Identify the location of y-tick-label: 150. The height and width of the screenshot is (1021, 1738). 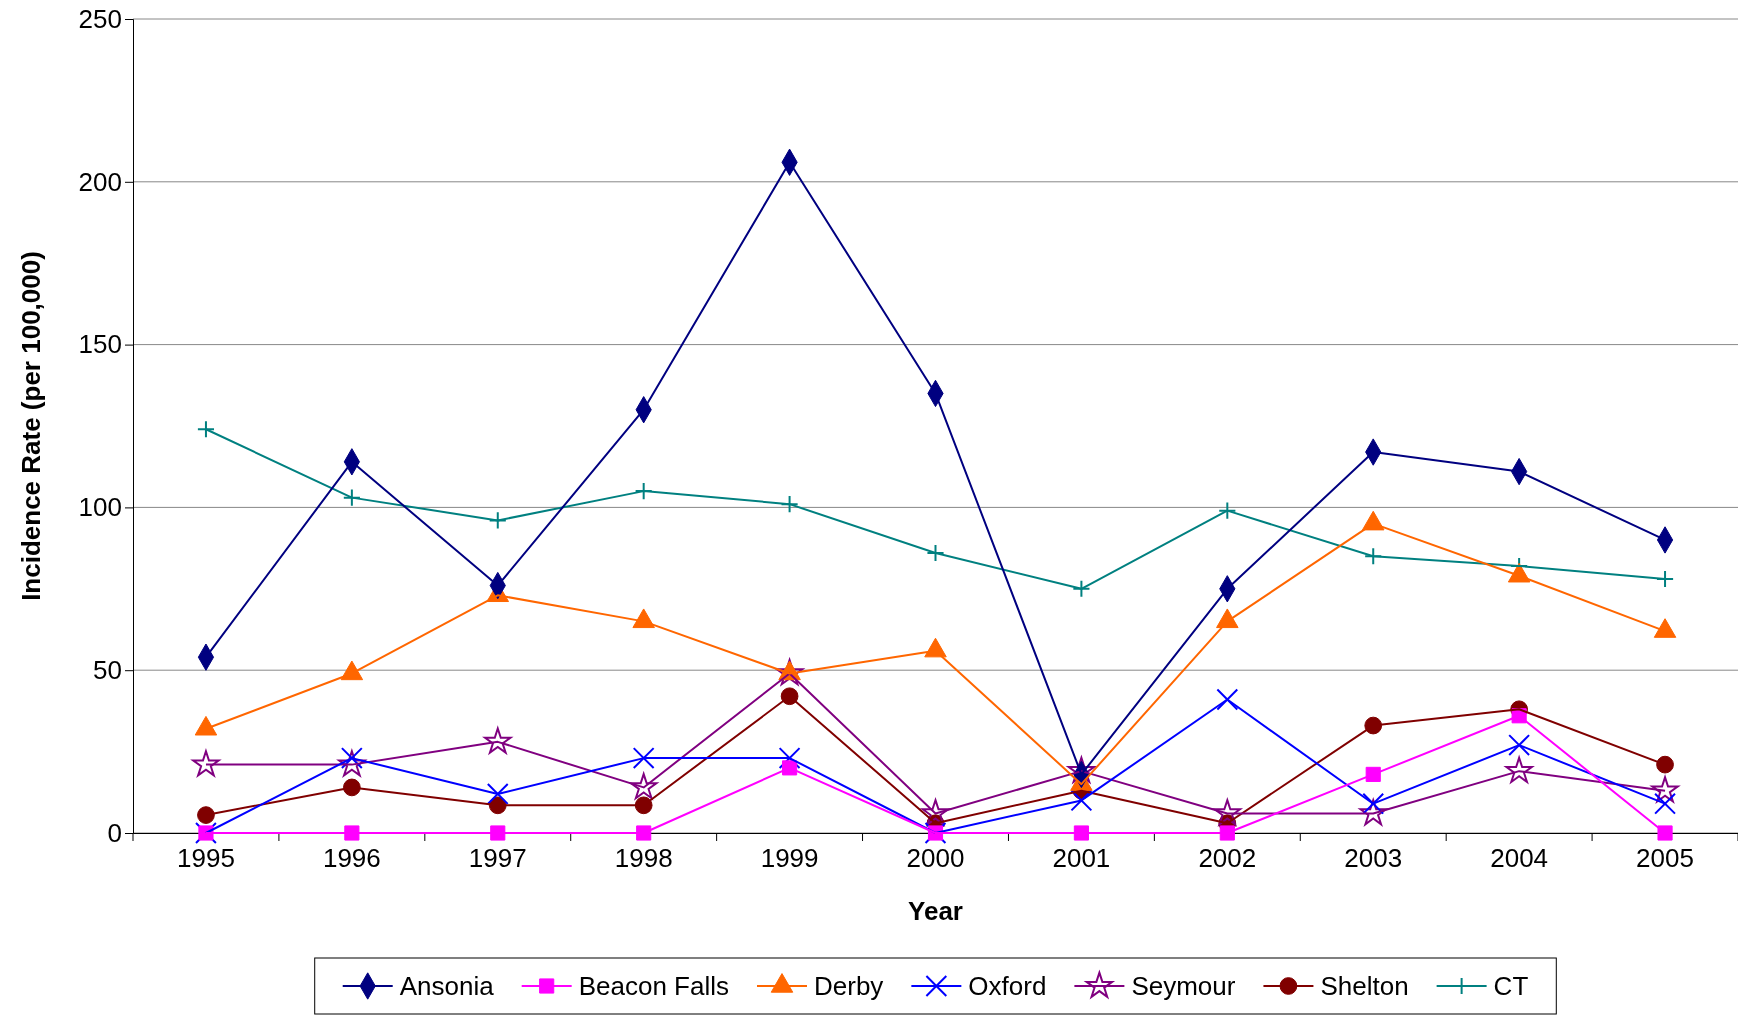
(100, 344).